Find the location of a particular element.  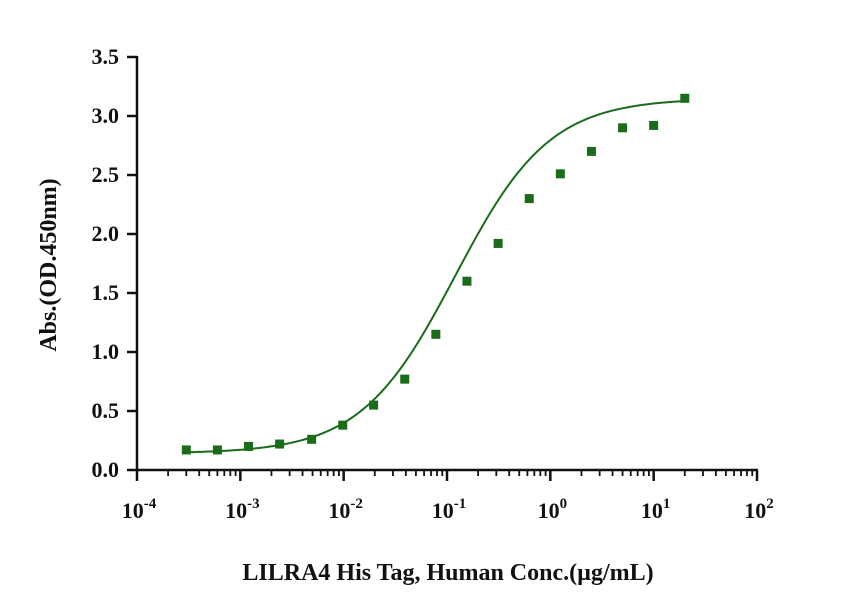

y-tick-label: 3.5 is located at coordinates (106, 56).